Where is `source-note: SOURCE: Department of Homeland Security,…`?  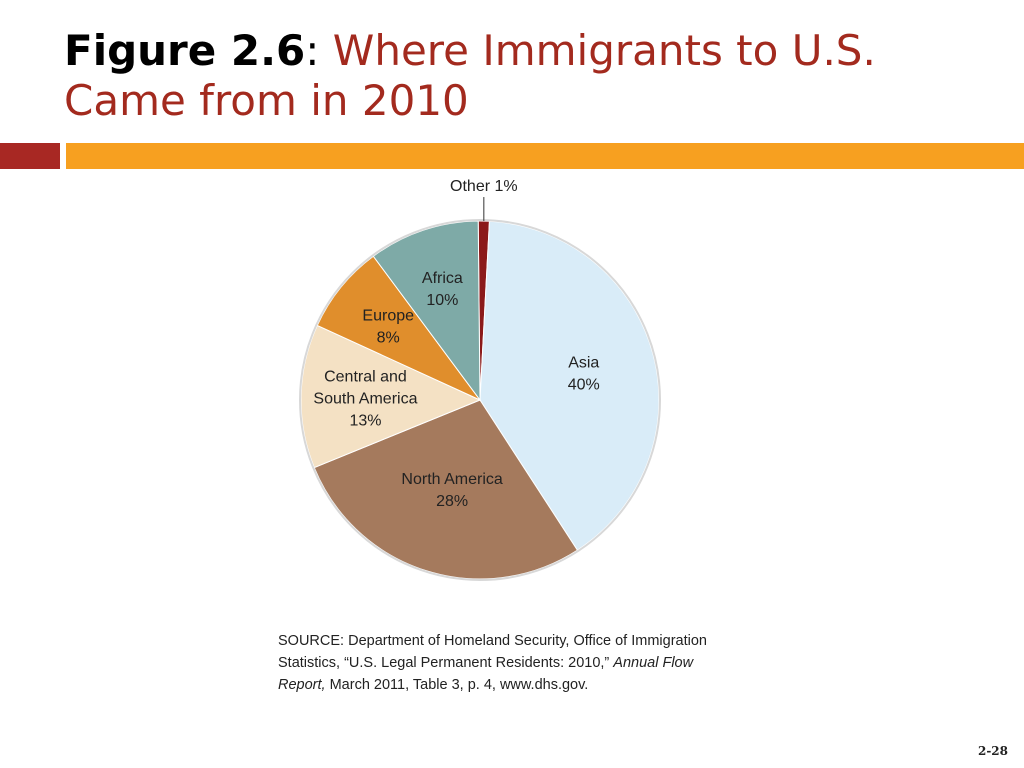 source-note: SOURCE: Department of Homeland Security,… is located at coordinates (493, 663).